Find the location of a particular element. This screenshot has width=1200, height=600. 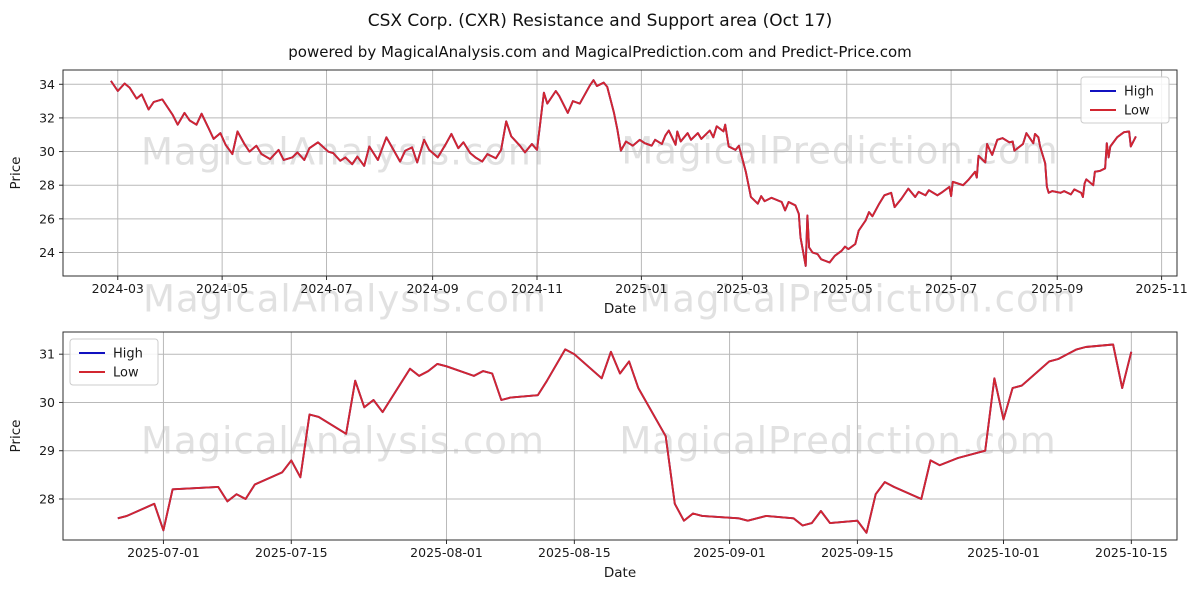

x-tick-label: 2025-03 is located at coordinates (742, 288).